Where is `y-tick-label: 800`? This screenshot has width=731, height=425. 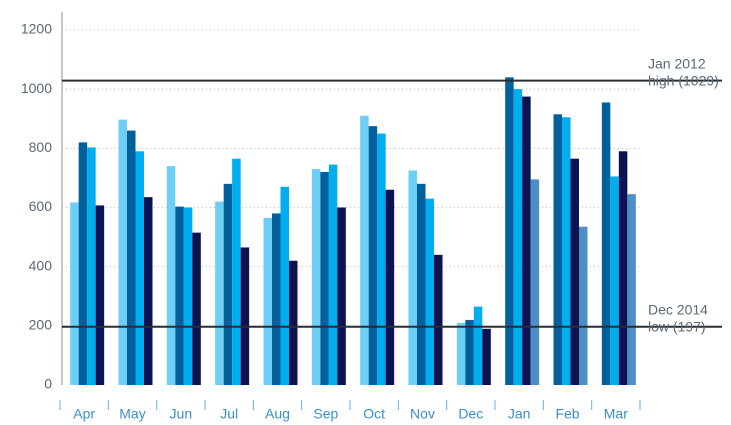
y-tick-label: 800 is located at coordinates (41, 147).